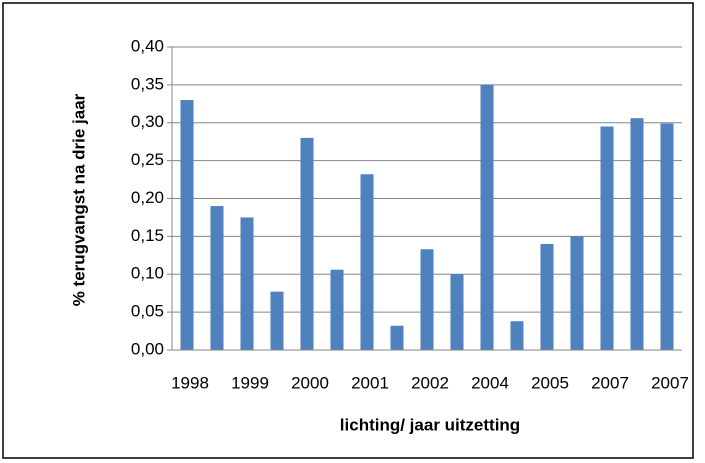 This screenshot has width=705, height=463. What do you see at coordinates (490, 382) in the screenshot?
I see `x-tick-label: 2004` at bounding box center [490, 382].